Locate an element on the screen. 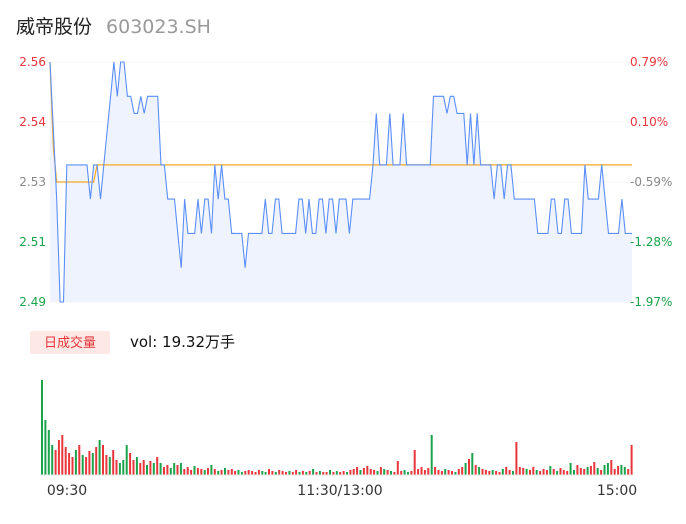 This screenshot has width=686, height=524. time-label-midday: 11:30/13:00 is located at coordinates (339, 491).